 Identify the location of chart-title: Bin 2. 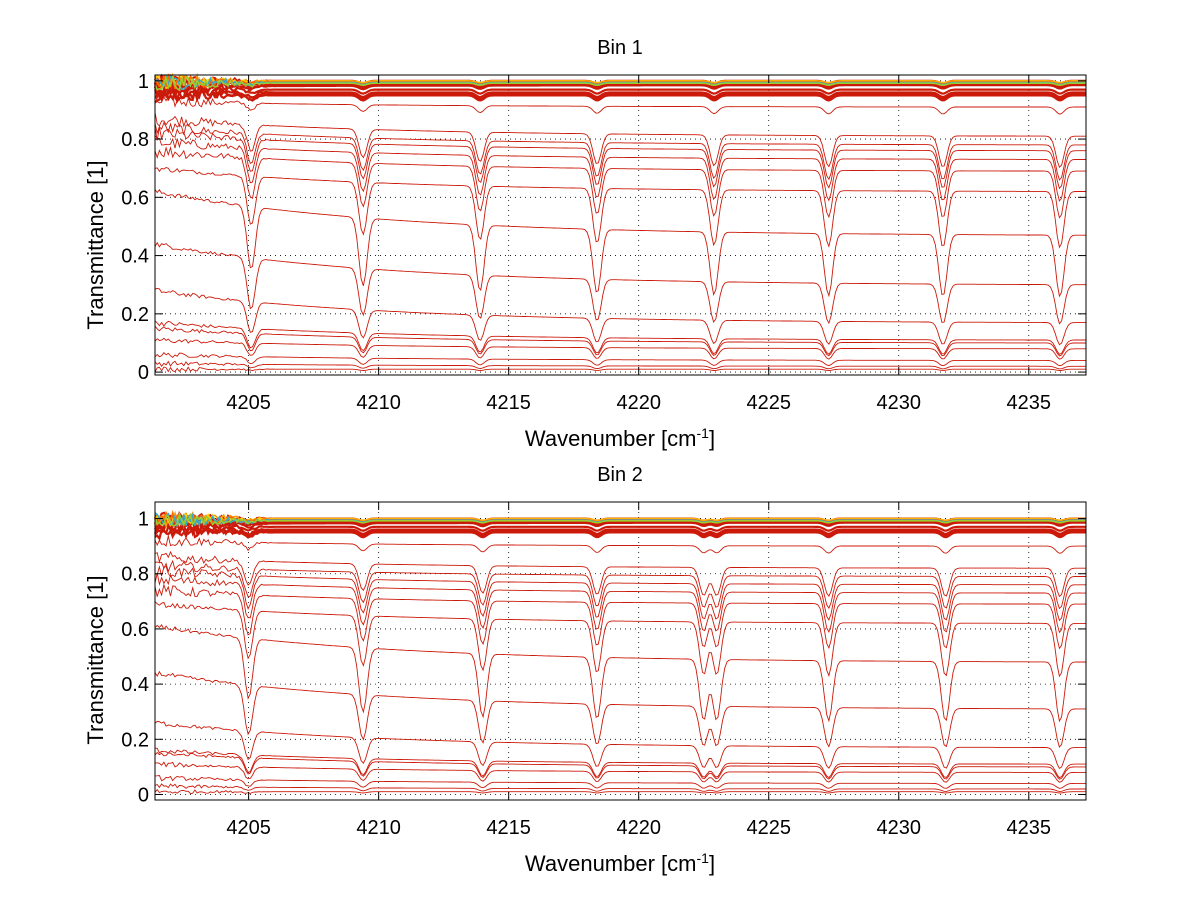
(620, 475).